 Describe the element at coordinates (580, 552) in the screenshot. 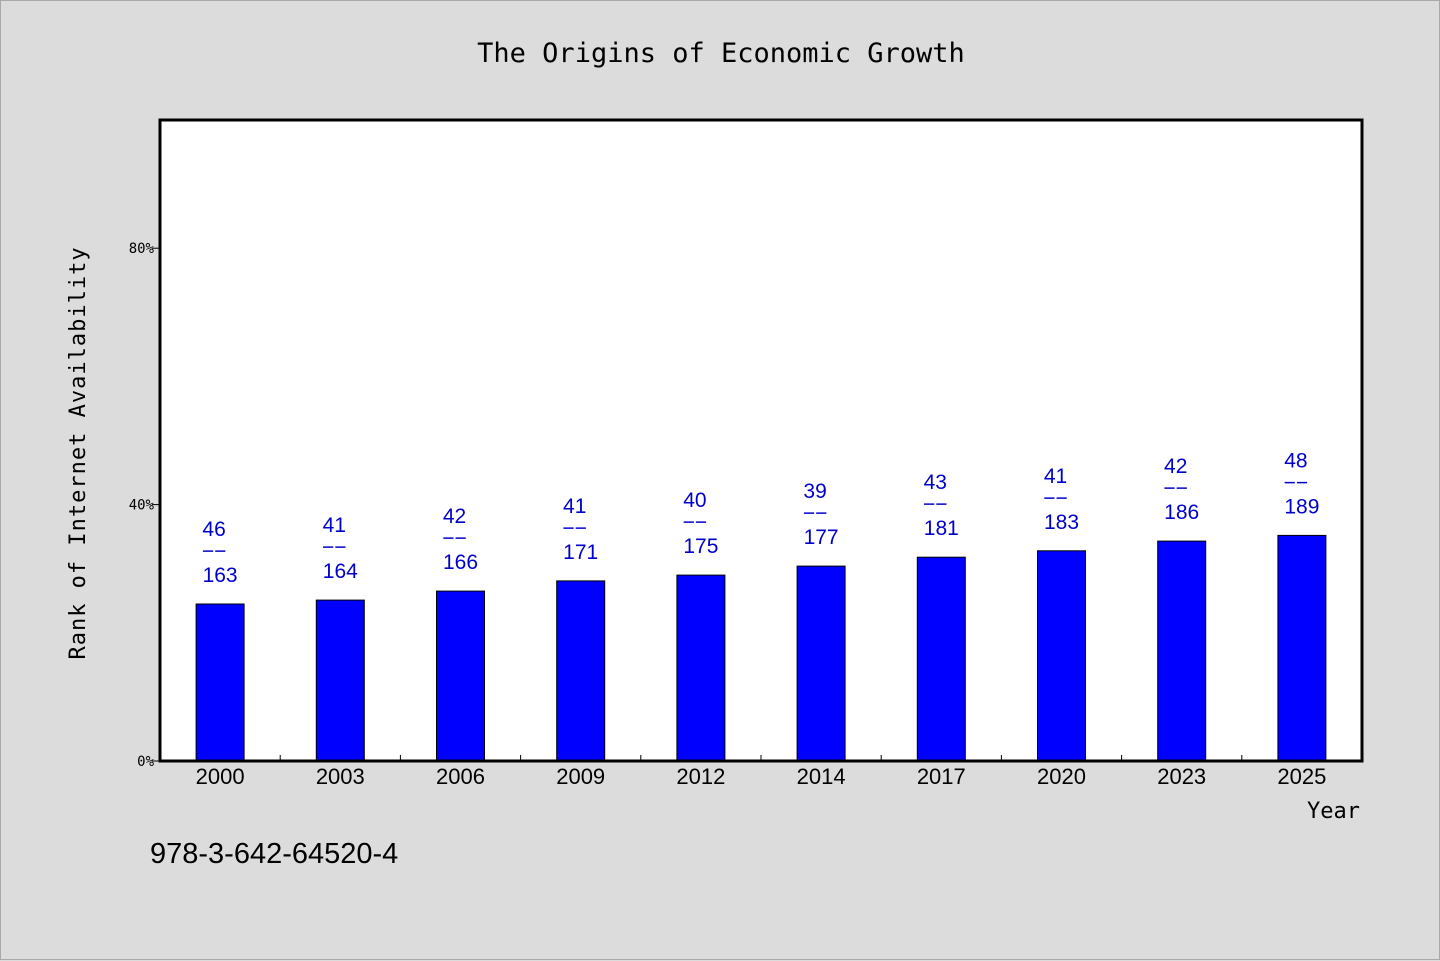

I see `data-label-bottom: 171` at that location.